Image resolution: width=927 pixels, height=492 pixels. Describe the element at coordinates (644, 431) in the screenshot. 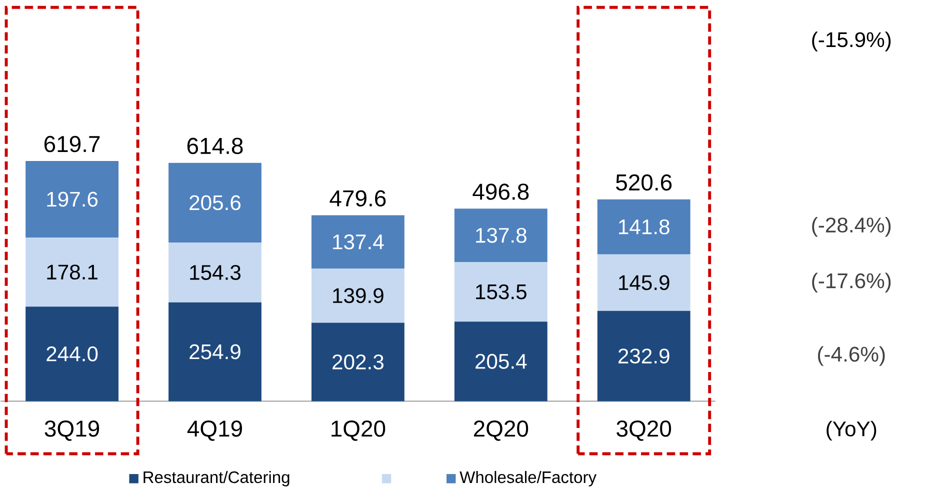

I see `x-tick-label: 3Q20` at that location.